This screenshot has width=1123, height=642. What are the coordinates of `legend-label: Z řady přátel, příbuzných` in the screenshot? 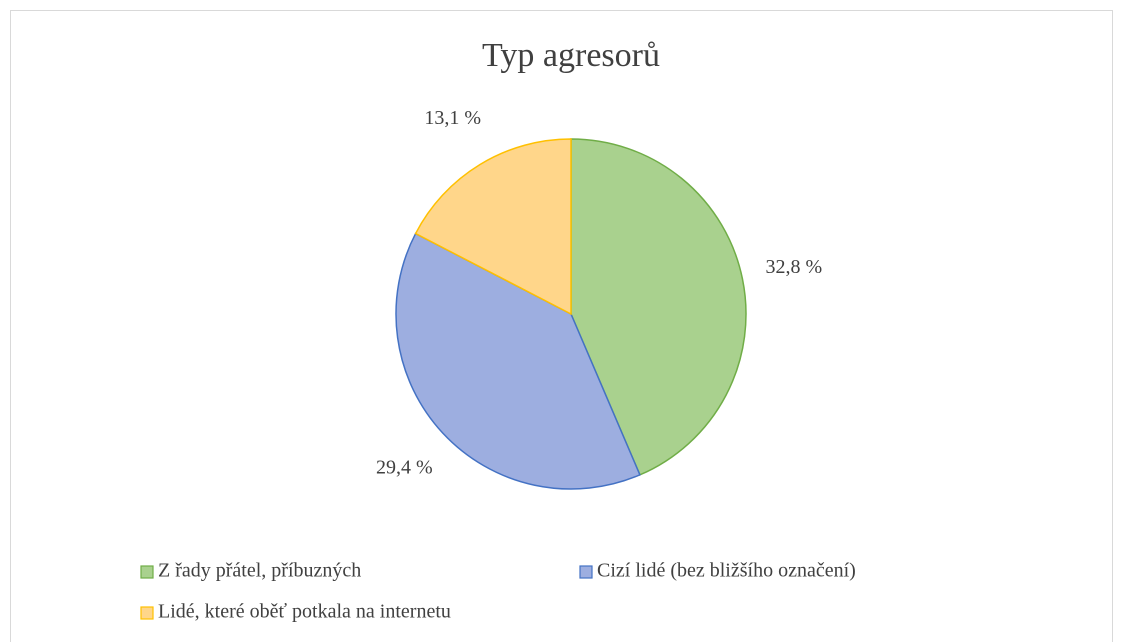 It's located at (259, 571).